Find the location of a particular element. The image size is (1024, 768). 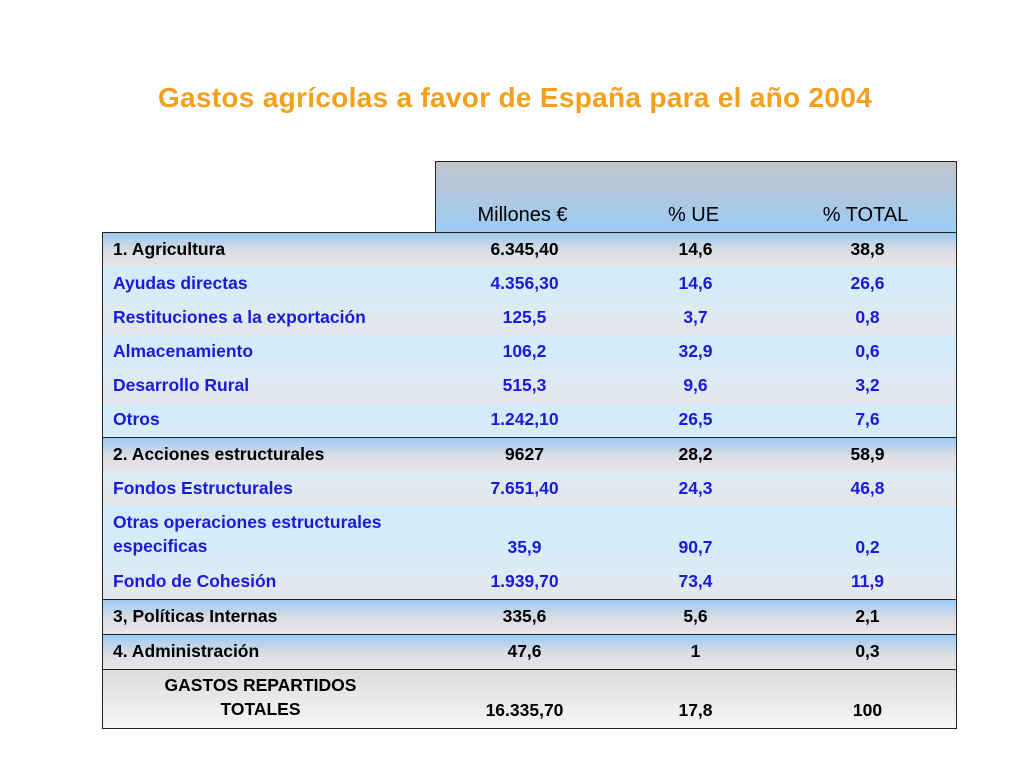

table-row-section: 4. Administración 47,6 1 0,3 is located at coordinates (529, 651).